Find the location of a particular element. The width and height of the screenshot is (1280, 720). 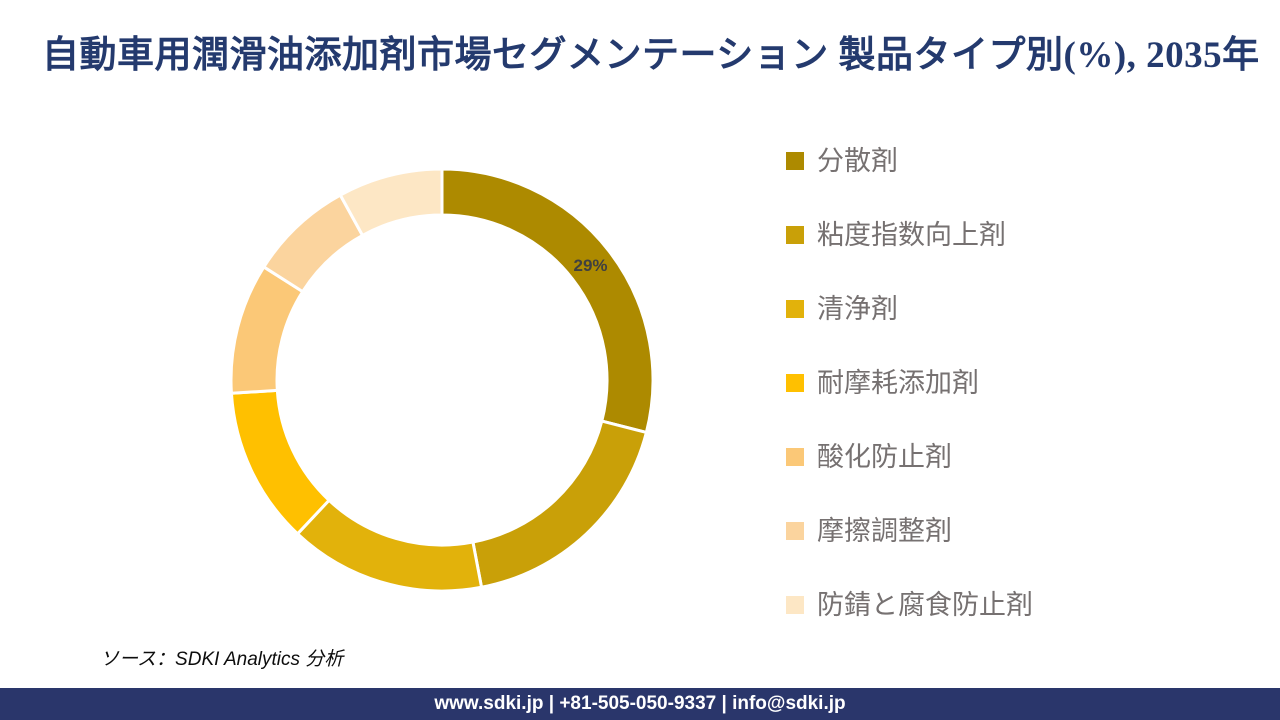

source-note: ソース：SDKI Analytics 分析 is located at coordinates (222, 659).